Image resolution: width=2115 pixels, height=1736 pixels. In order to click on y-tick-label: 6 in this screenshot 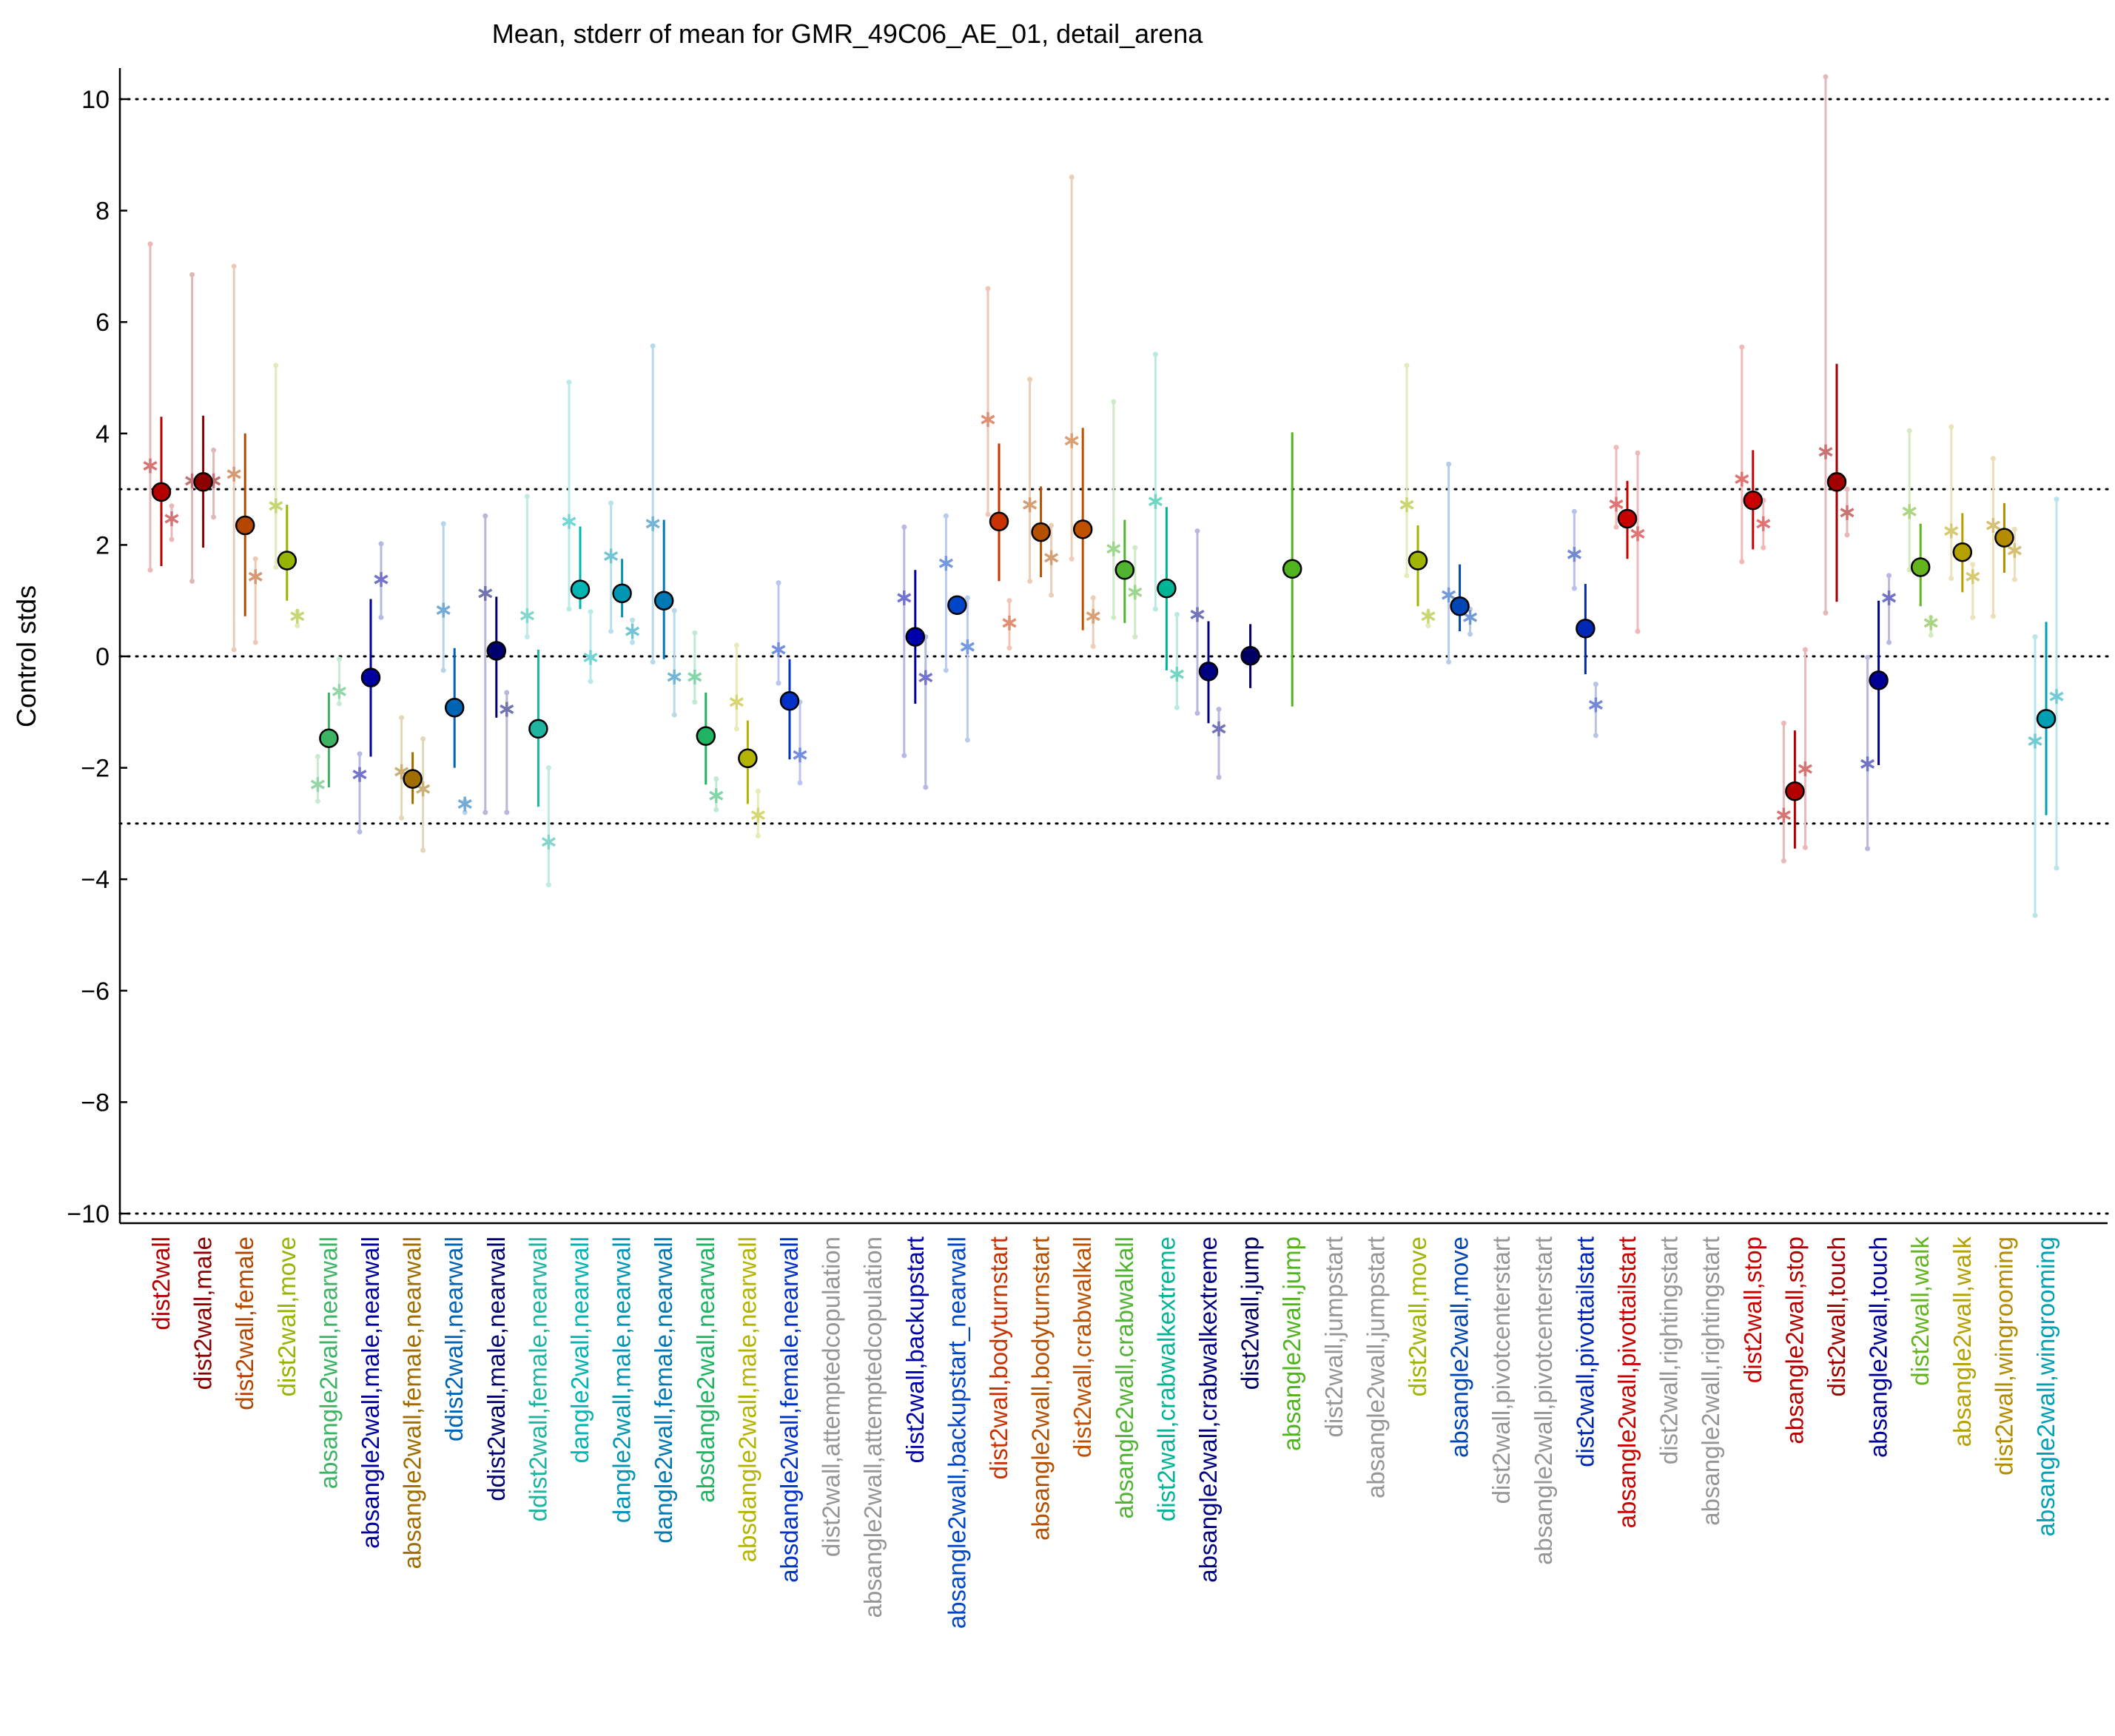, I will do `click(102, 323)`.